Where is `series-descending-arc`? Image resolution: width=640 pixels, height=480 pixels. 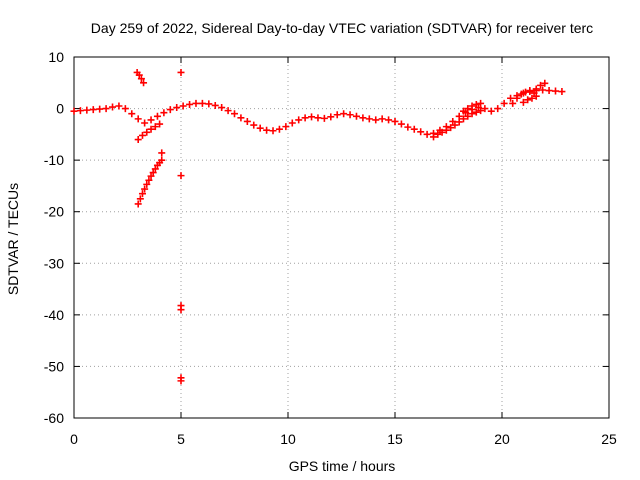
series-descending-arc is located at coordinates (140, 77).